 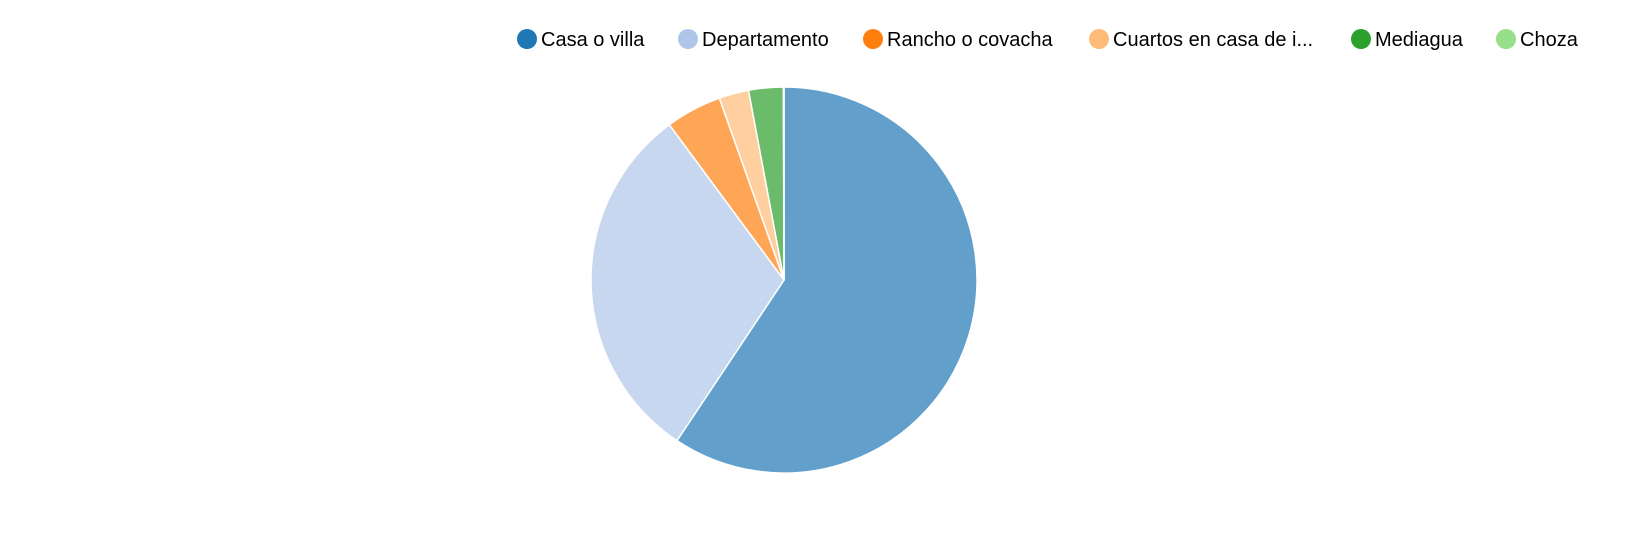 I want to click on legend-label: Choza, so click(x=1549, y=40).